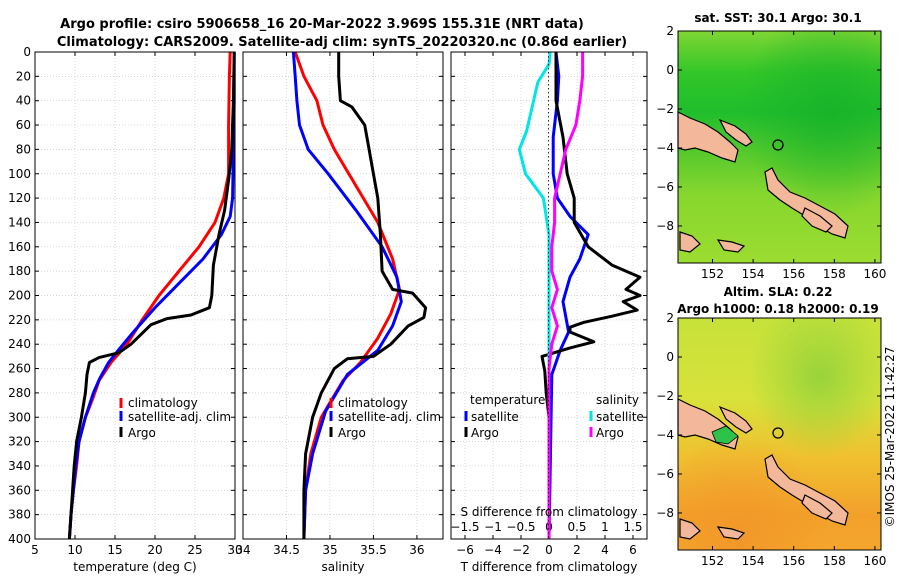 The width and height of the screenshot is (900, 580). Describe the element at coordinates (234, 550) in the screenshot. I see `x-tick-label: 30` at that location.